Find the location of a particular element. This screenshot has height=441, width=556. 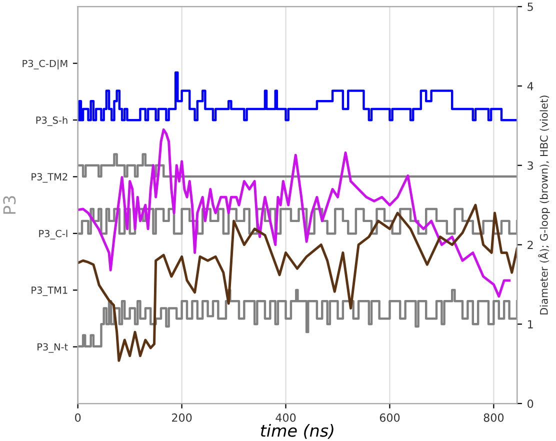

y2-tick-label: 0 is located at coordinates (531, 403).